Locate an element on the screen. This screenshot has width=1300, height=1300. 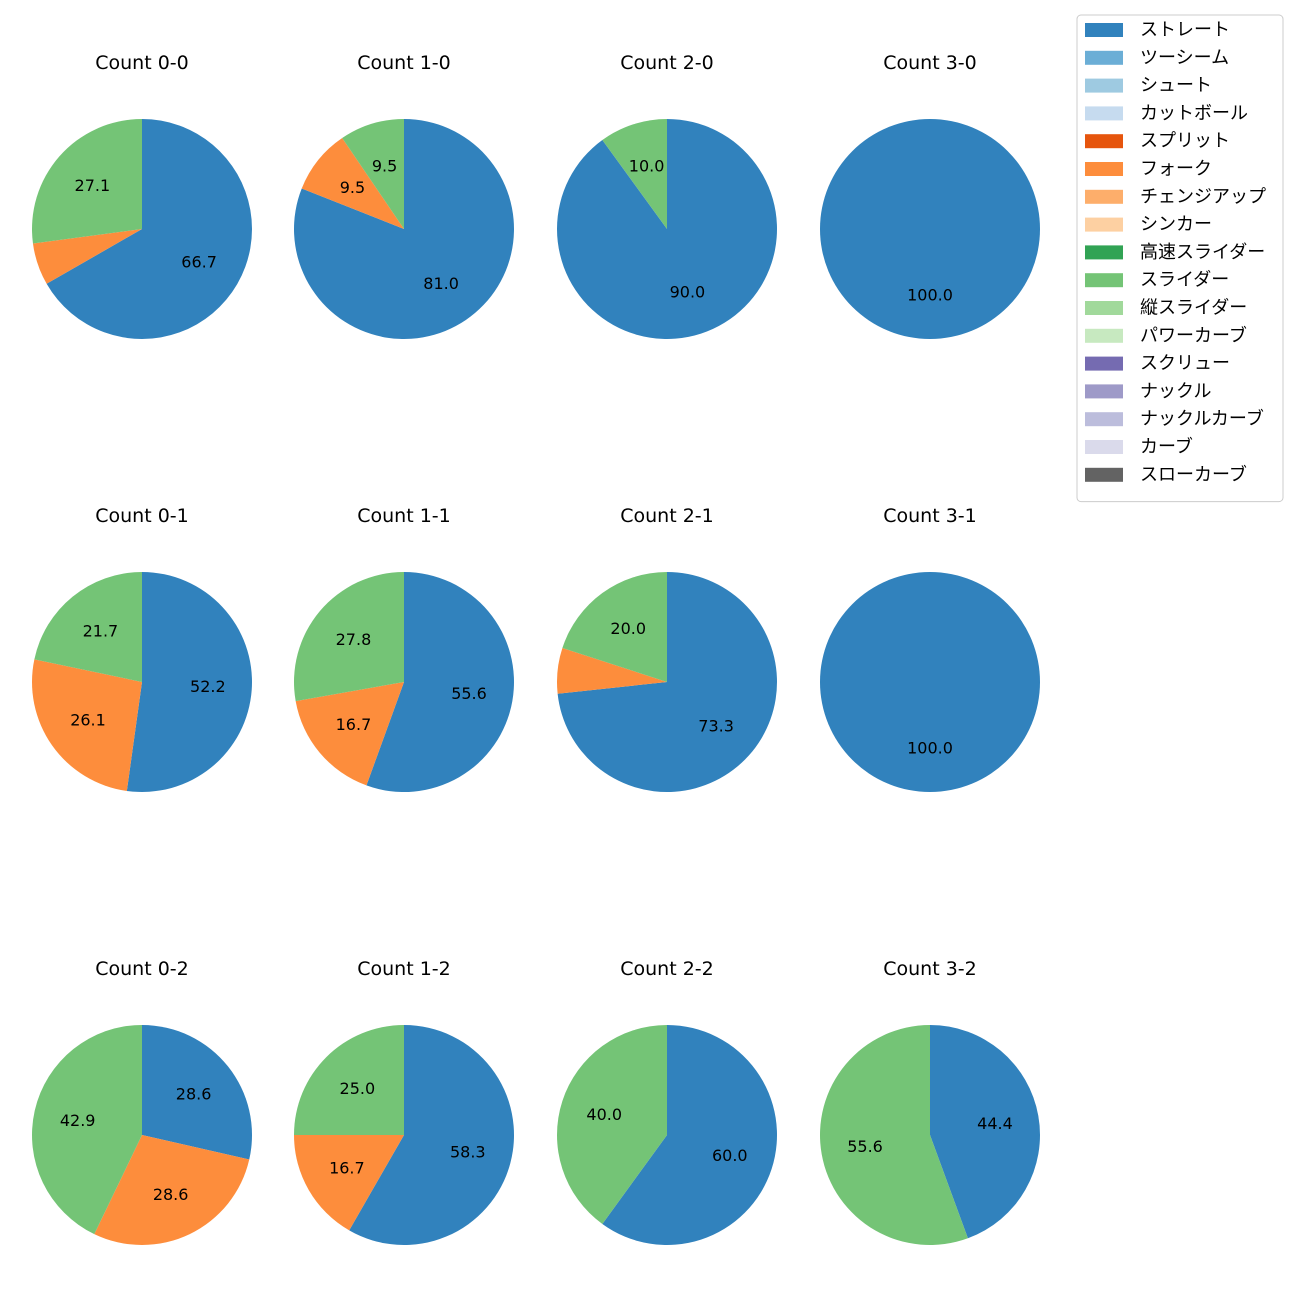
legend-item: シュート is located at coordinates (1148, 85).